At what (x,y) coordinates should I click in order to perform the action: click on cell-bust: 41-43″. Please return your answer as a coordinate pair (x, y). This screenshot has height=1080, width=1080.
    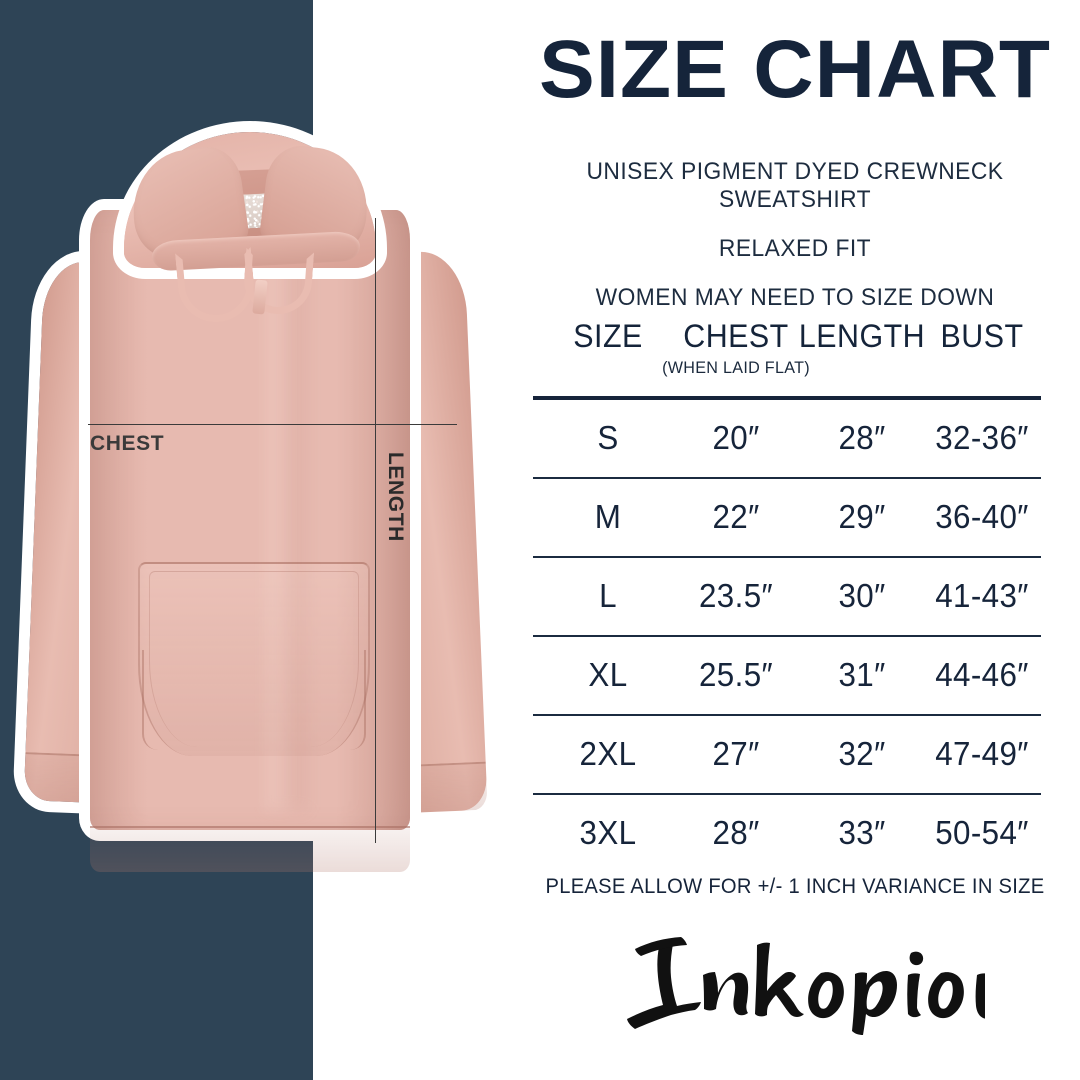
    Looking at the image, I should click on (982, 595).